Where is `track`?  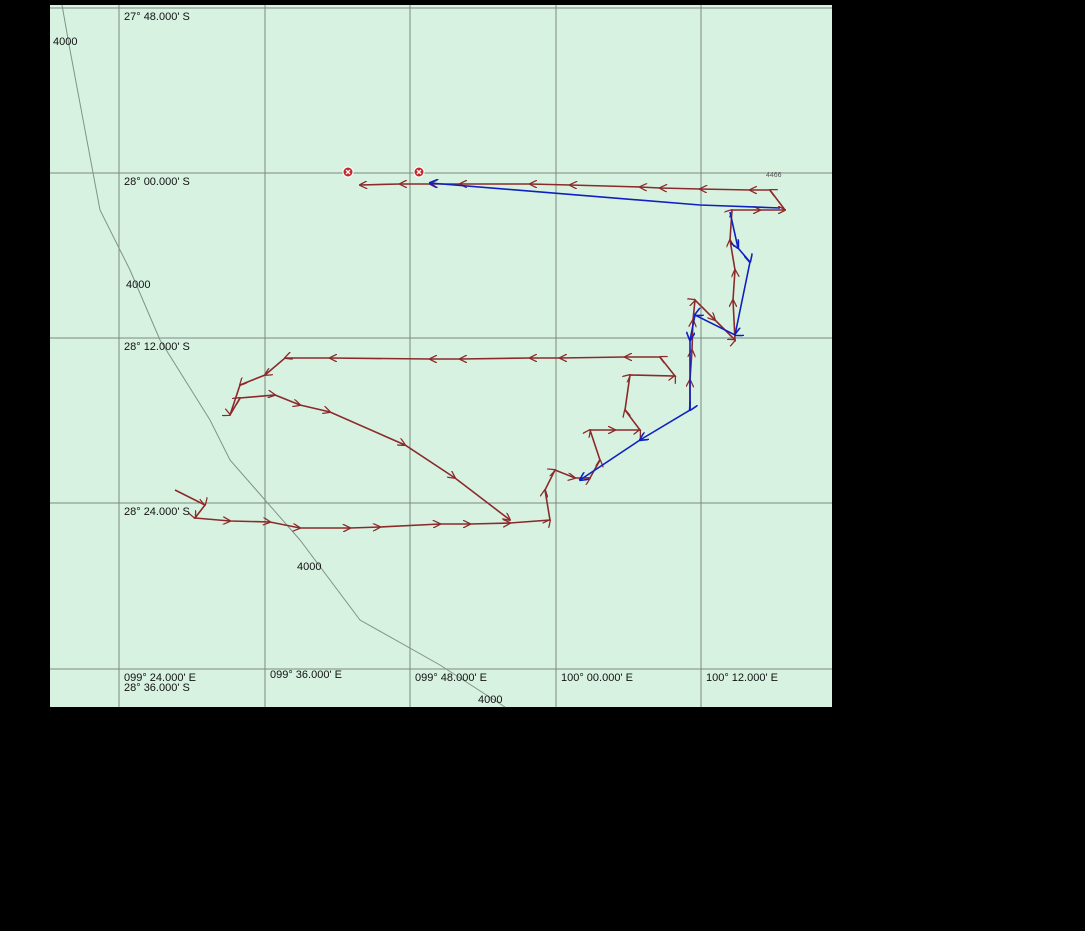 track is located at coordinates (573, 197).